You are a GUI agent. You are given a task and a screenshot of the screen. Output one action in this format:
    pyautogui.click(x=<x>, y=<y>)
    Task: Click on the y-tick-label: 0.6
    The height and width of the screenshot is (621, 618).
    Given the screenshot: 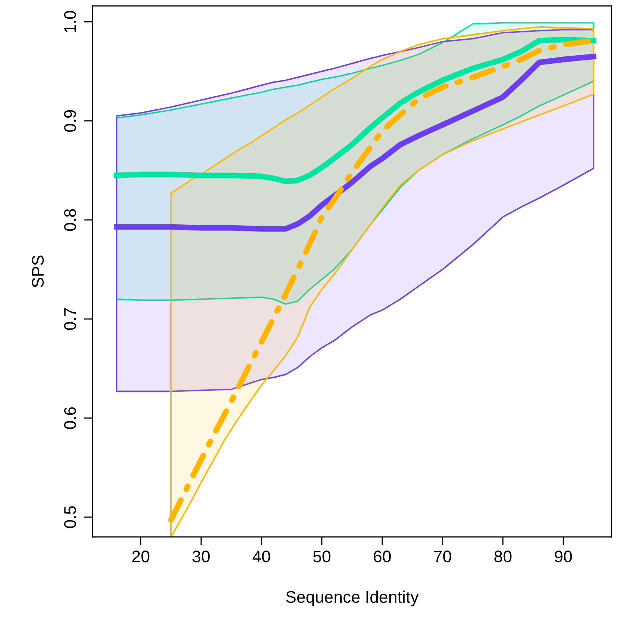 What is the action you would take?
    pyautogui.click(x=70, y=418)
    